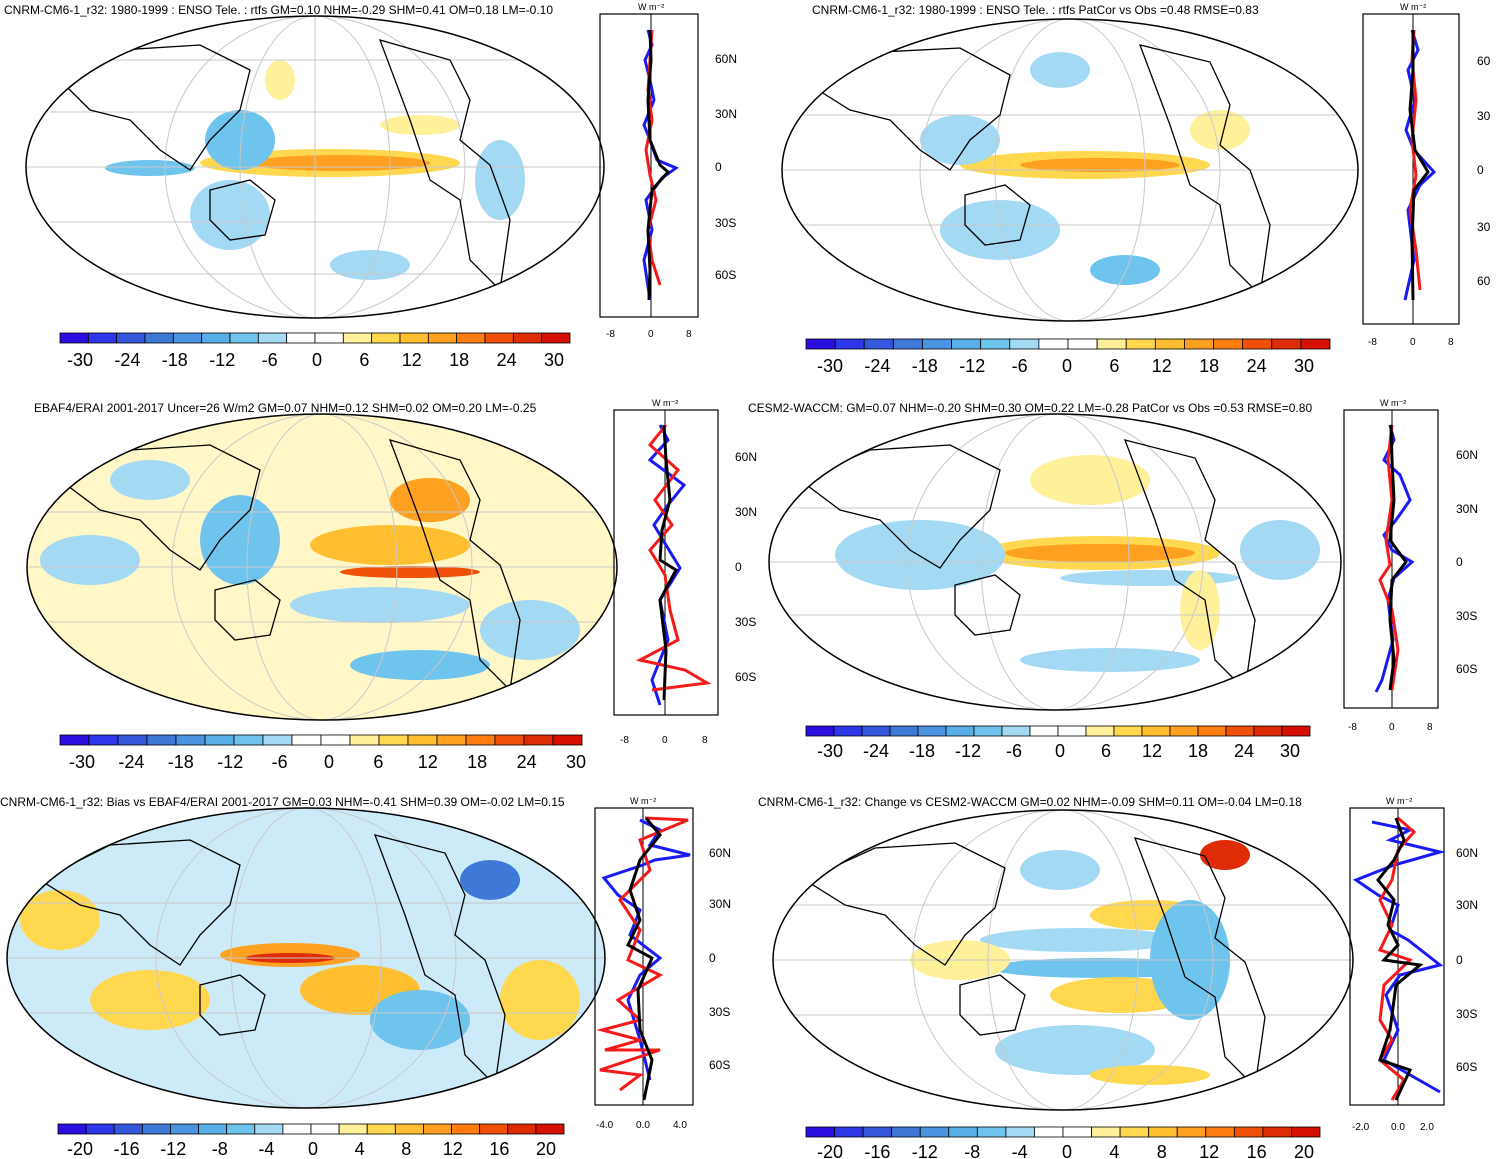 This screenshot has width=1496, height=1159. I want to click on map, so click(1070, 170).